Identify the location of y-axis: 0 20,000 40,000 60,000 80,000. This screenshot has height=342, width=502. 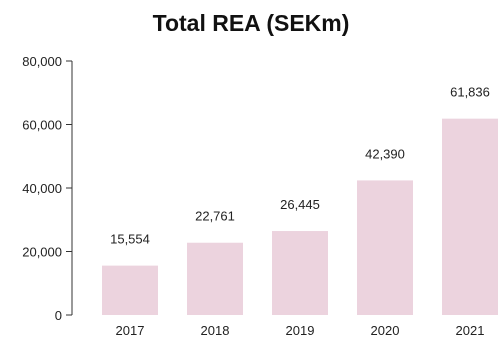
(47, 188).